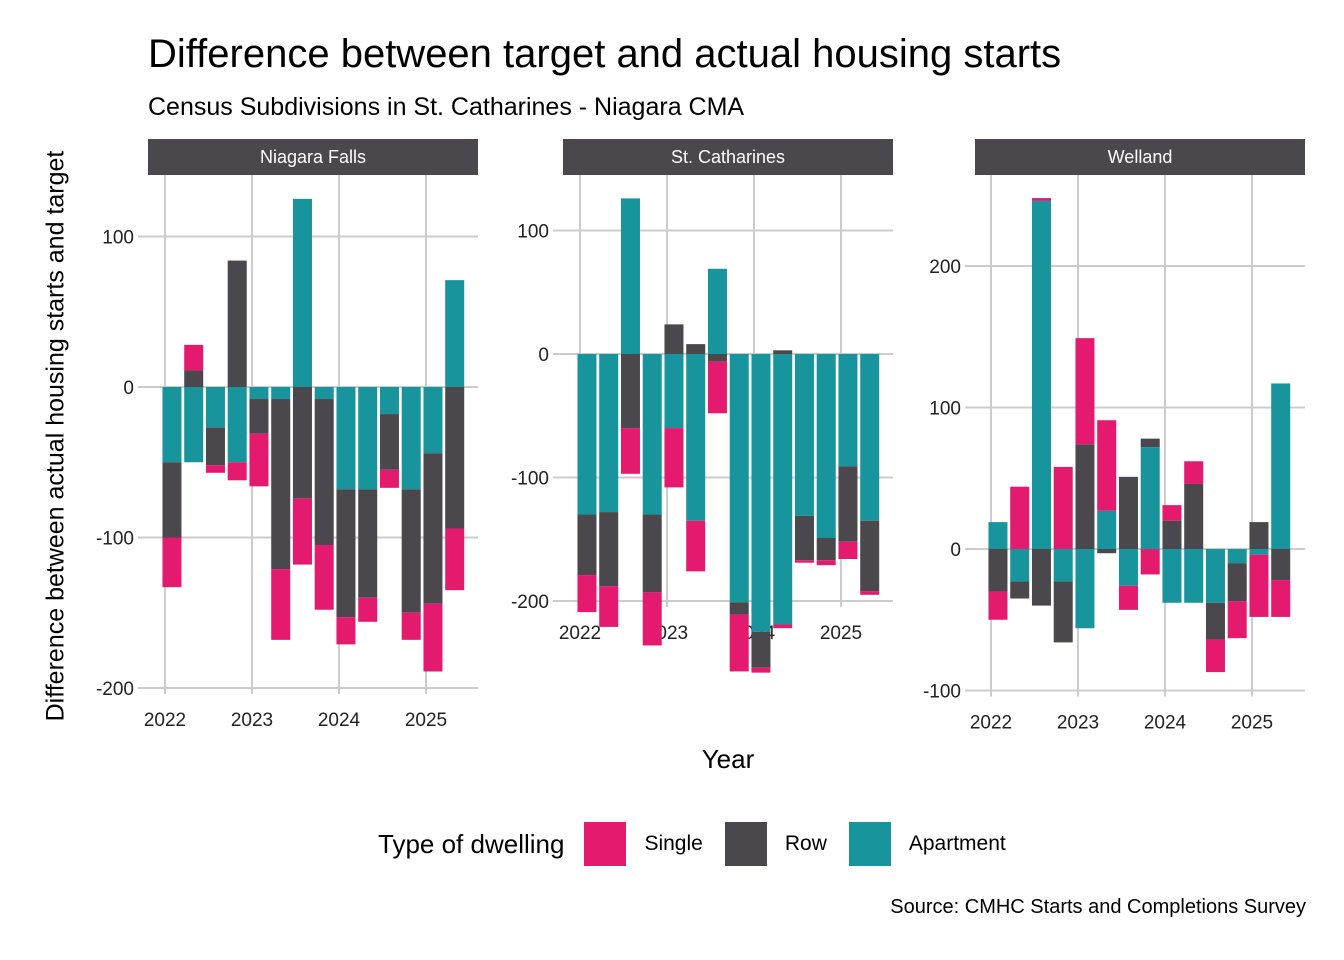 The image size is (1344, 960). I want to click on x-axis-label: Year, so click(728, 759).